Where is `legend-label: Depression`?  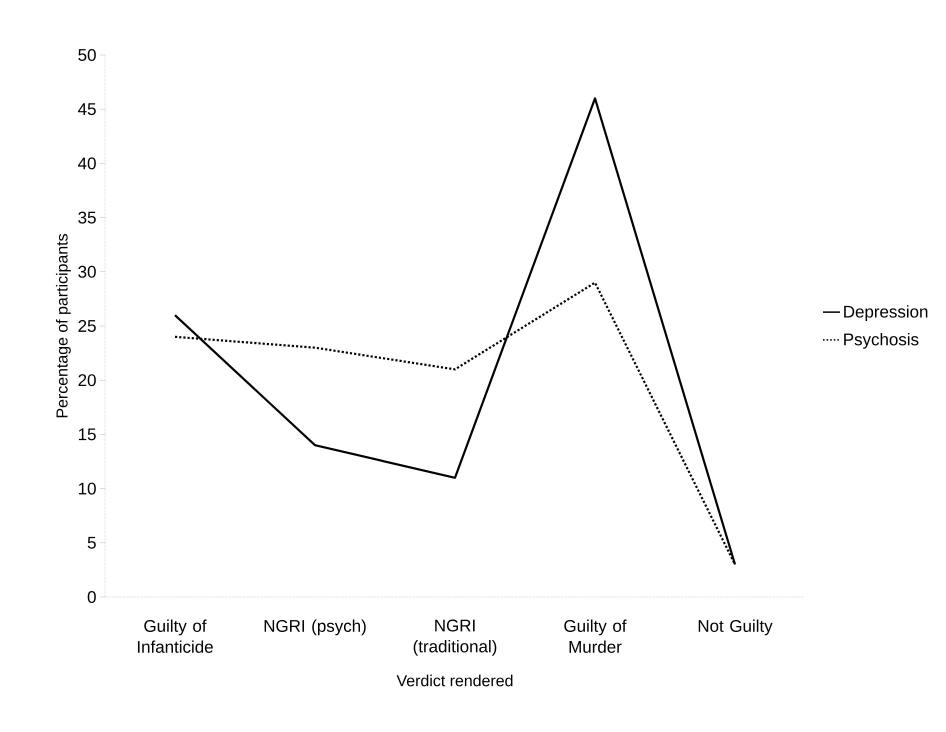 legend-label: Depression is located at coordinates (886, 313).